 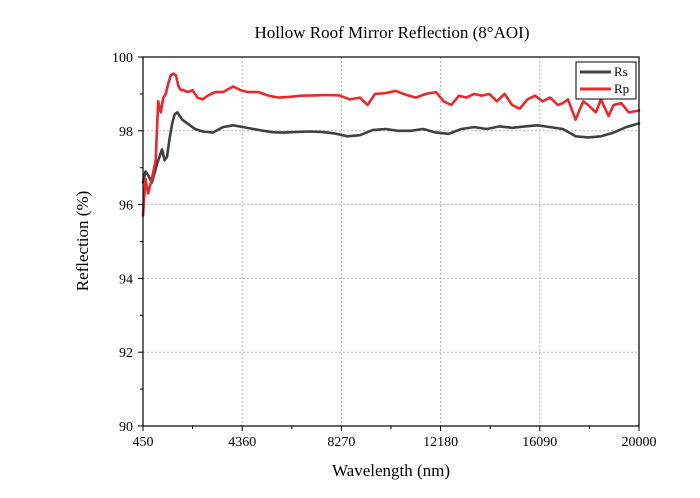 I want to click on legend: Rs Rp, so click(x=606, y=80).